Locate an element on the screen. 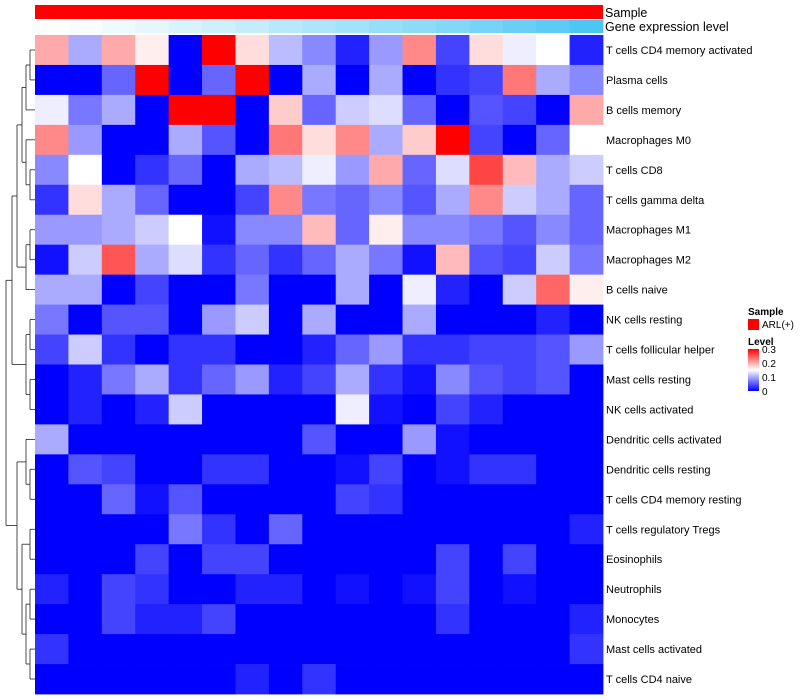 Image resolution: width=800 pixels, height=700 pixels. legend-sample-entry: ARL(+) is located at coordinates (778, 325).